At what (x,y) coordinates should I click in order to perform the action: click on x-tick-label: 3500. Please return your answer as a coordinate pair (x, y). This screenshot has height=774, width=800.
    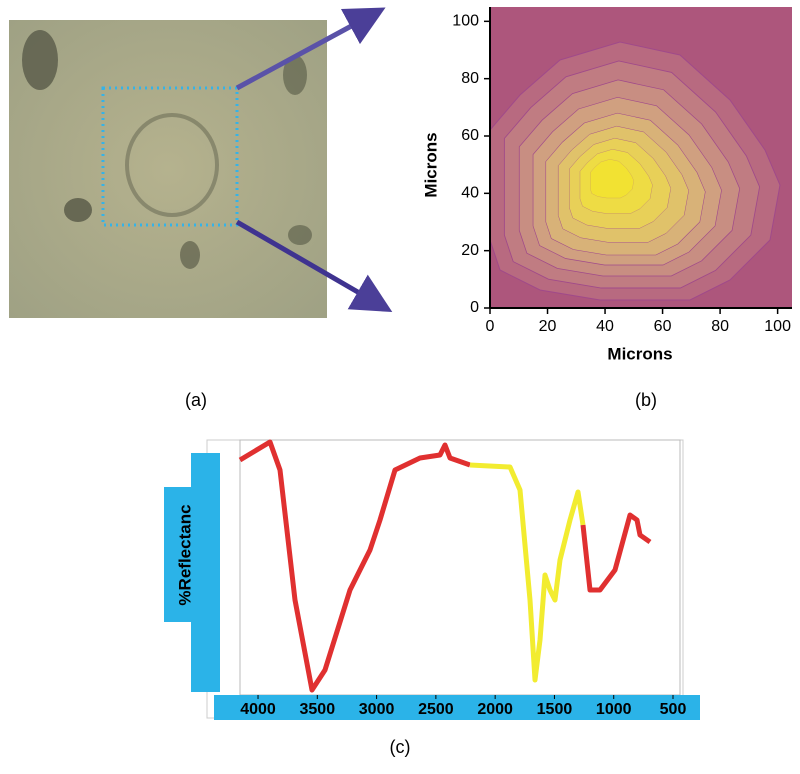
    Looking at the image, I should click on (318, 709).